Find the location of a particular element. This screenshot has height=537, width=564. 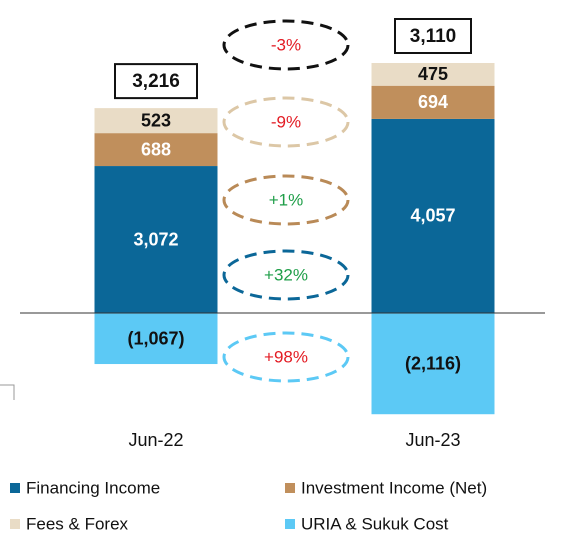

value-label: 3,072 is located at coordinates (155, 239).